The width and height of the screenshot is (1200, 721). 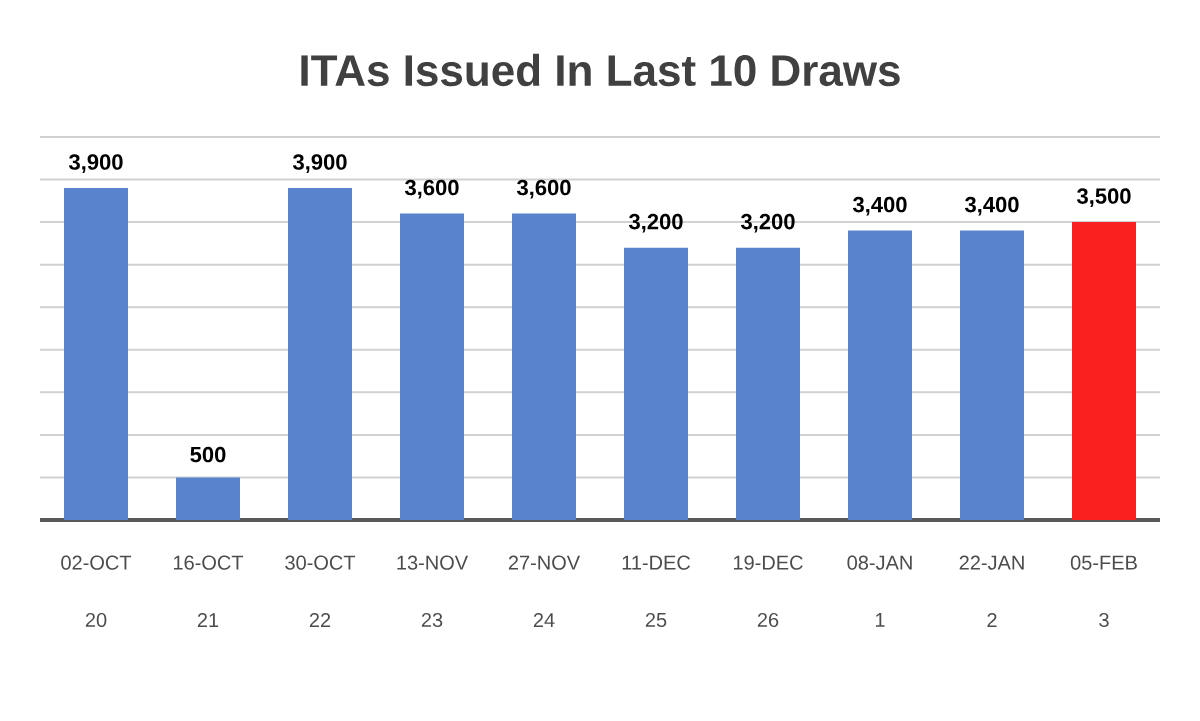 I want to click on data-label: 3,500, so click(x=1103, y=198).